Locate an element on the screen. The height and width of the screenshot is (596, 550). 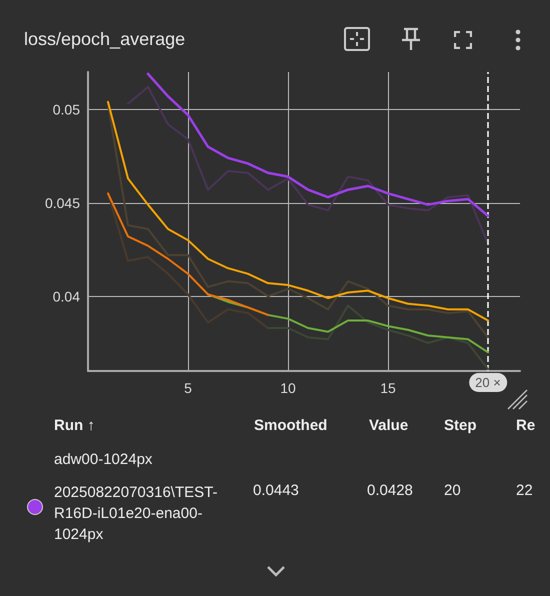
text: Smoothed is located at coordinates (291, 425).